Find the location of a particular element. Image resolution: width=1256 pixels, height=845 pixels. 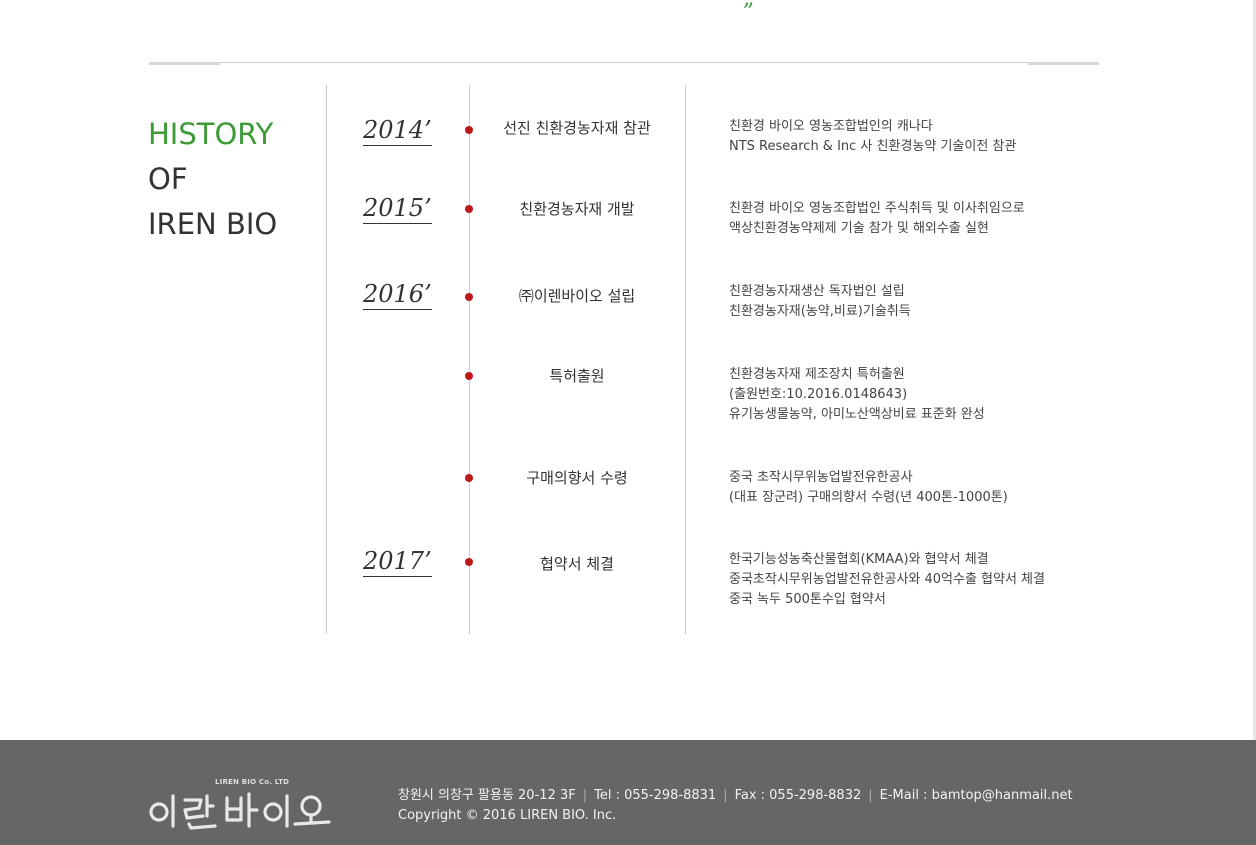

event-desc-line: 중국 녹두 500톤수입 협약서 is located at coordinates (807, 599).